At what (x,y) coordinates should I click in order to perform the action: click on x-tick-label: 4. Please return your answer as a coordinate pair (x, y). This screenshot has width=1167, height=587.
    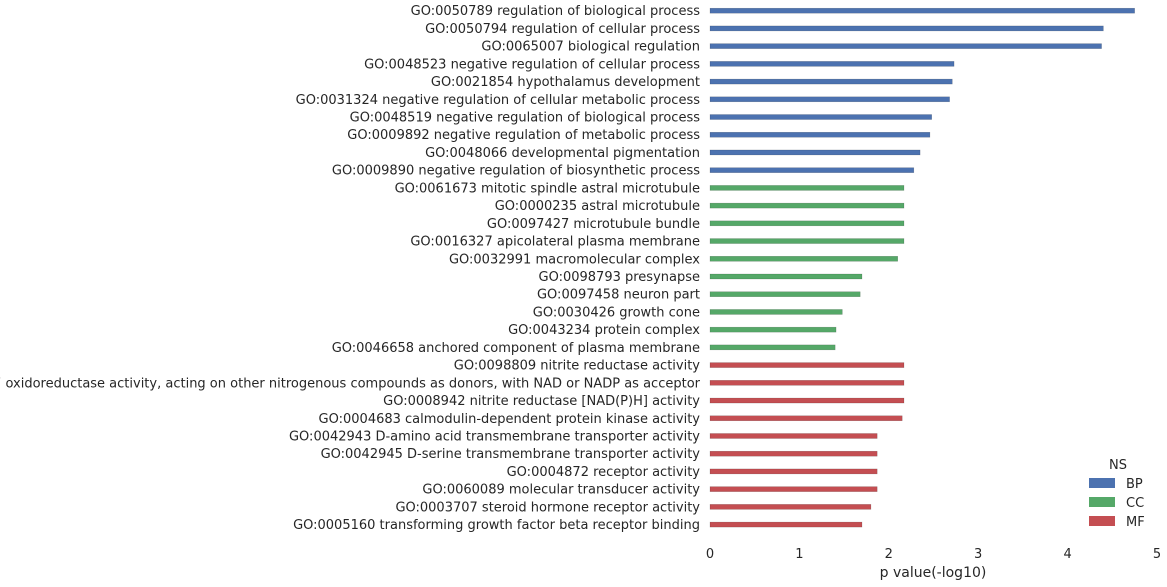
    Looking at the image, I should click on (1067, 554).